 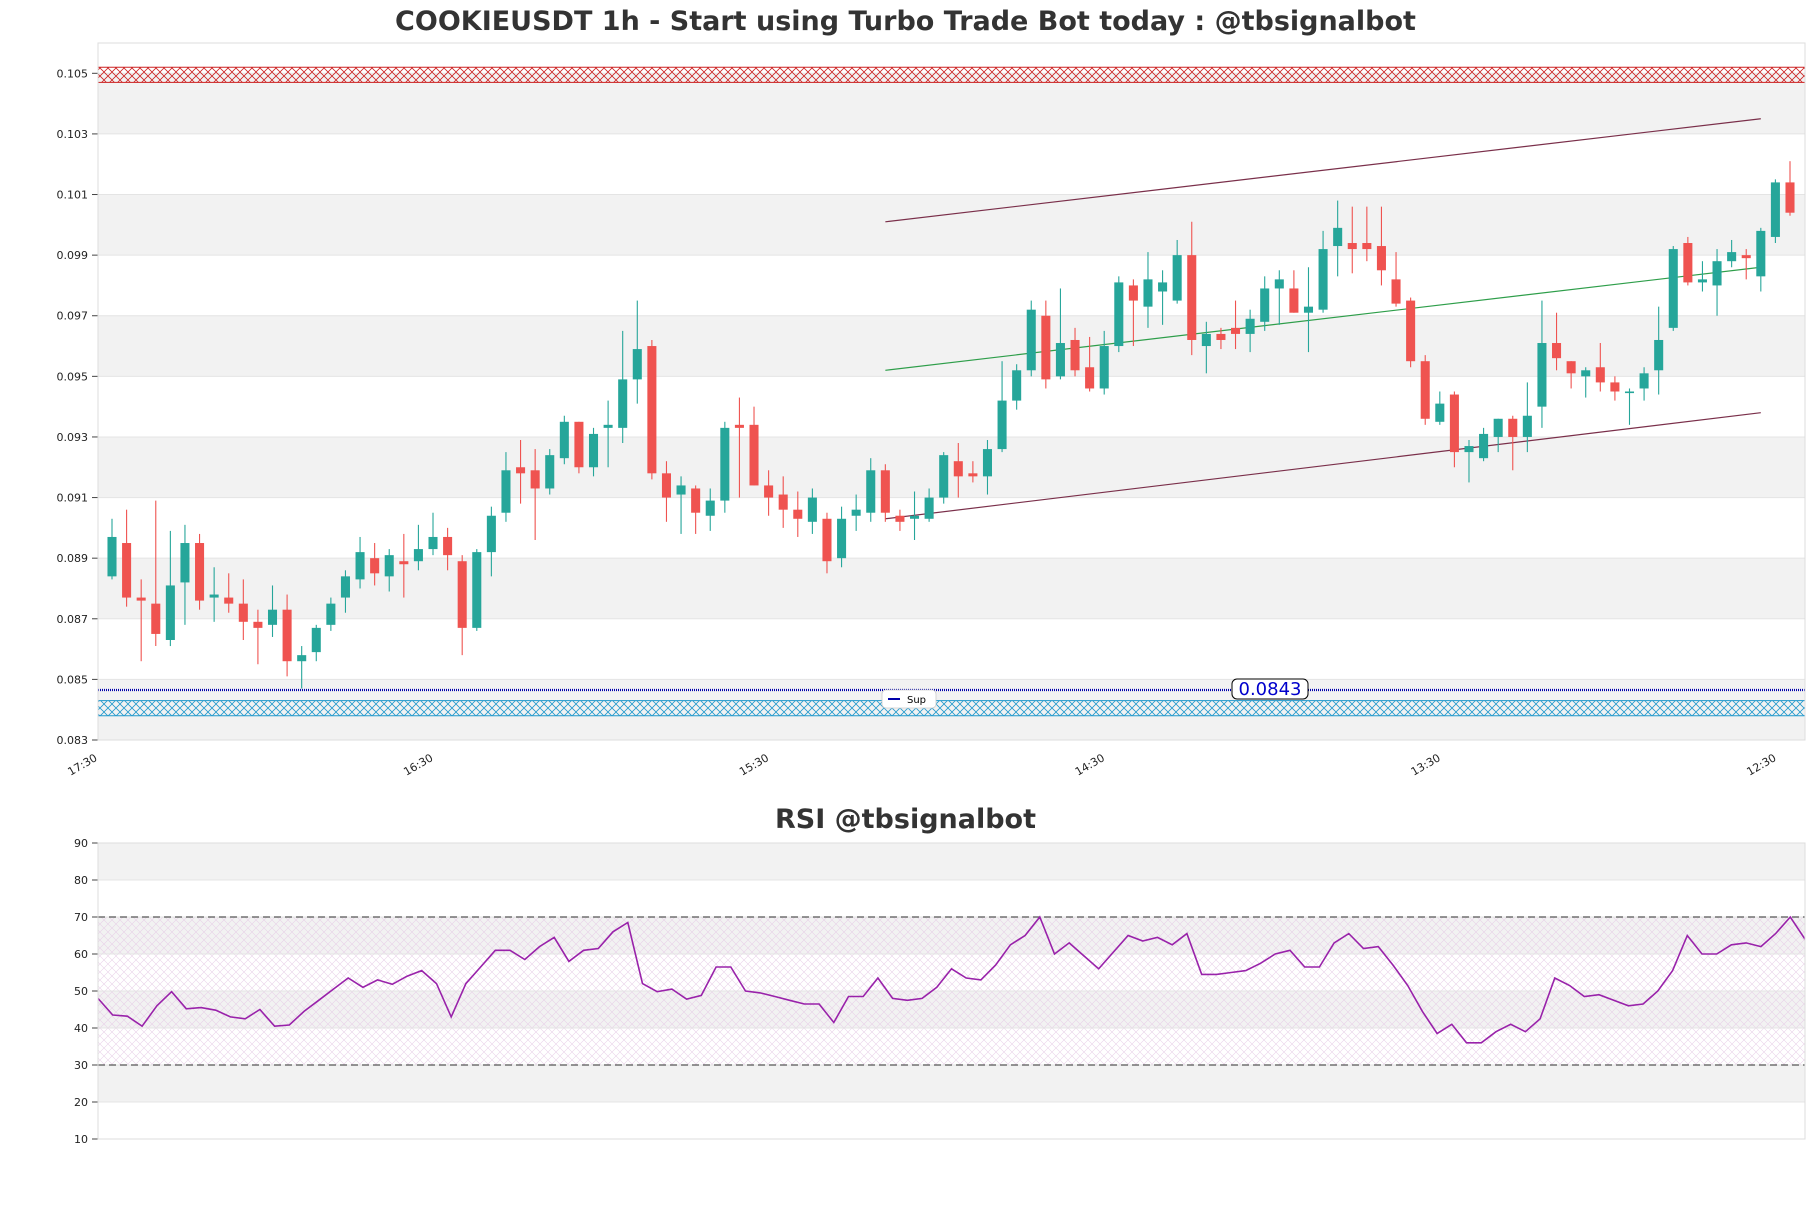 What do you see at coordinates (1323, 466) in the screenshot?
I see `channel-lower-line` at bounding box center [1323, 466].